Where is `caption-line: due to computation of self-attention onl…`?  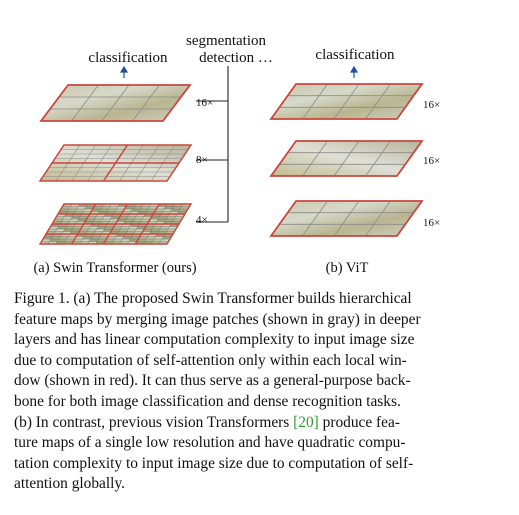 caption-line: due to computation of self-attention onl… is located at coordinates (210, 360).